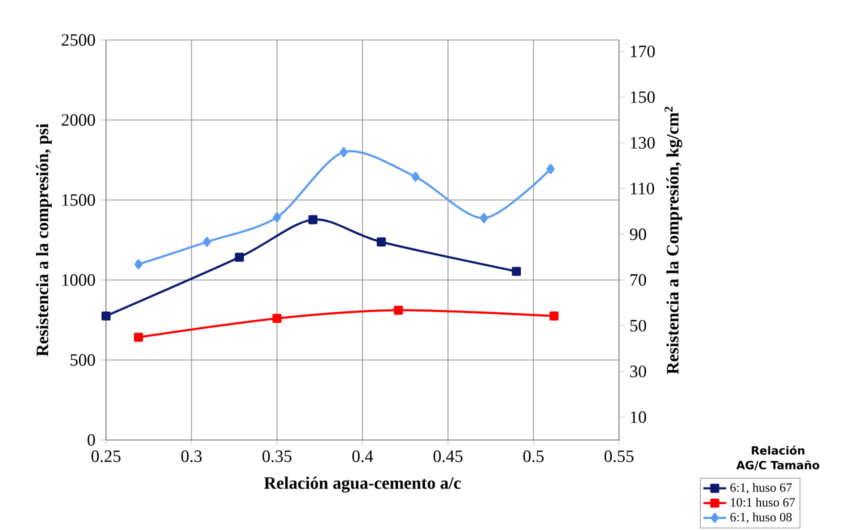  I want to click on y-tick-label: 2500, so click(78, 40).